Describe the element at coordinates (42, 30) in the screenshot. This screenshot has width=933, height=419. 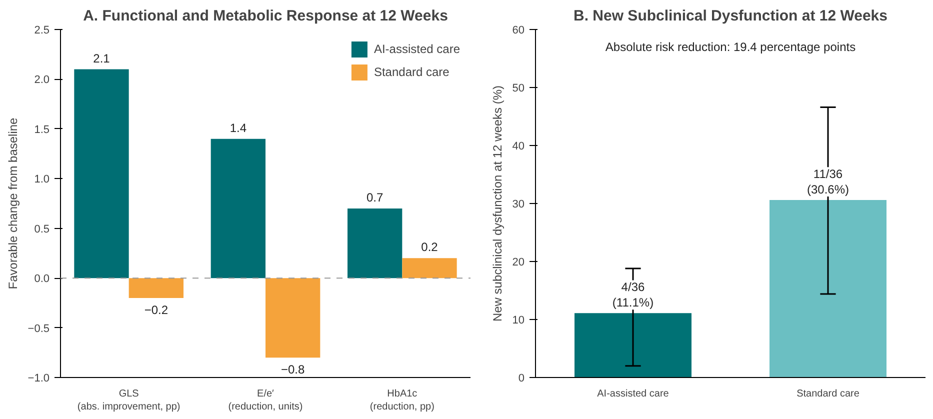
I see `y-tick-label: 2.5` at that location.